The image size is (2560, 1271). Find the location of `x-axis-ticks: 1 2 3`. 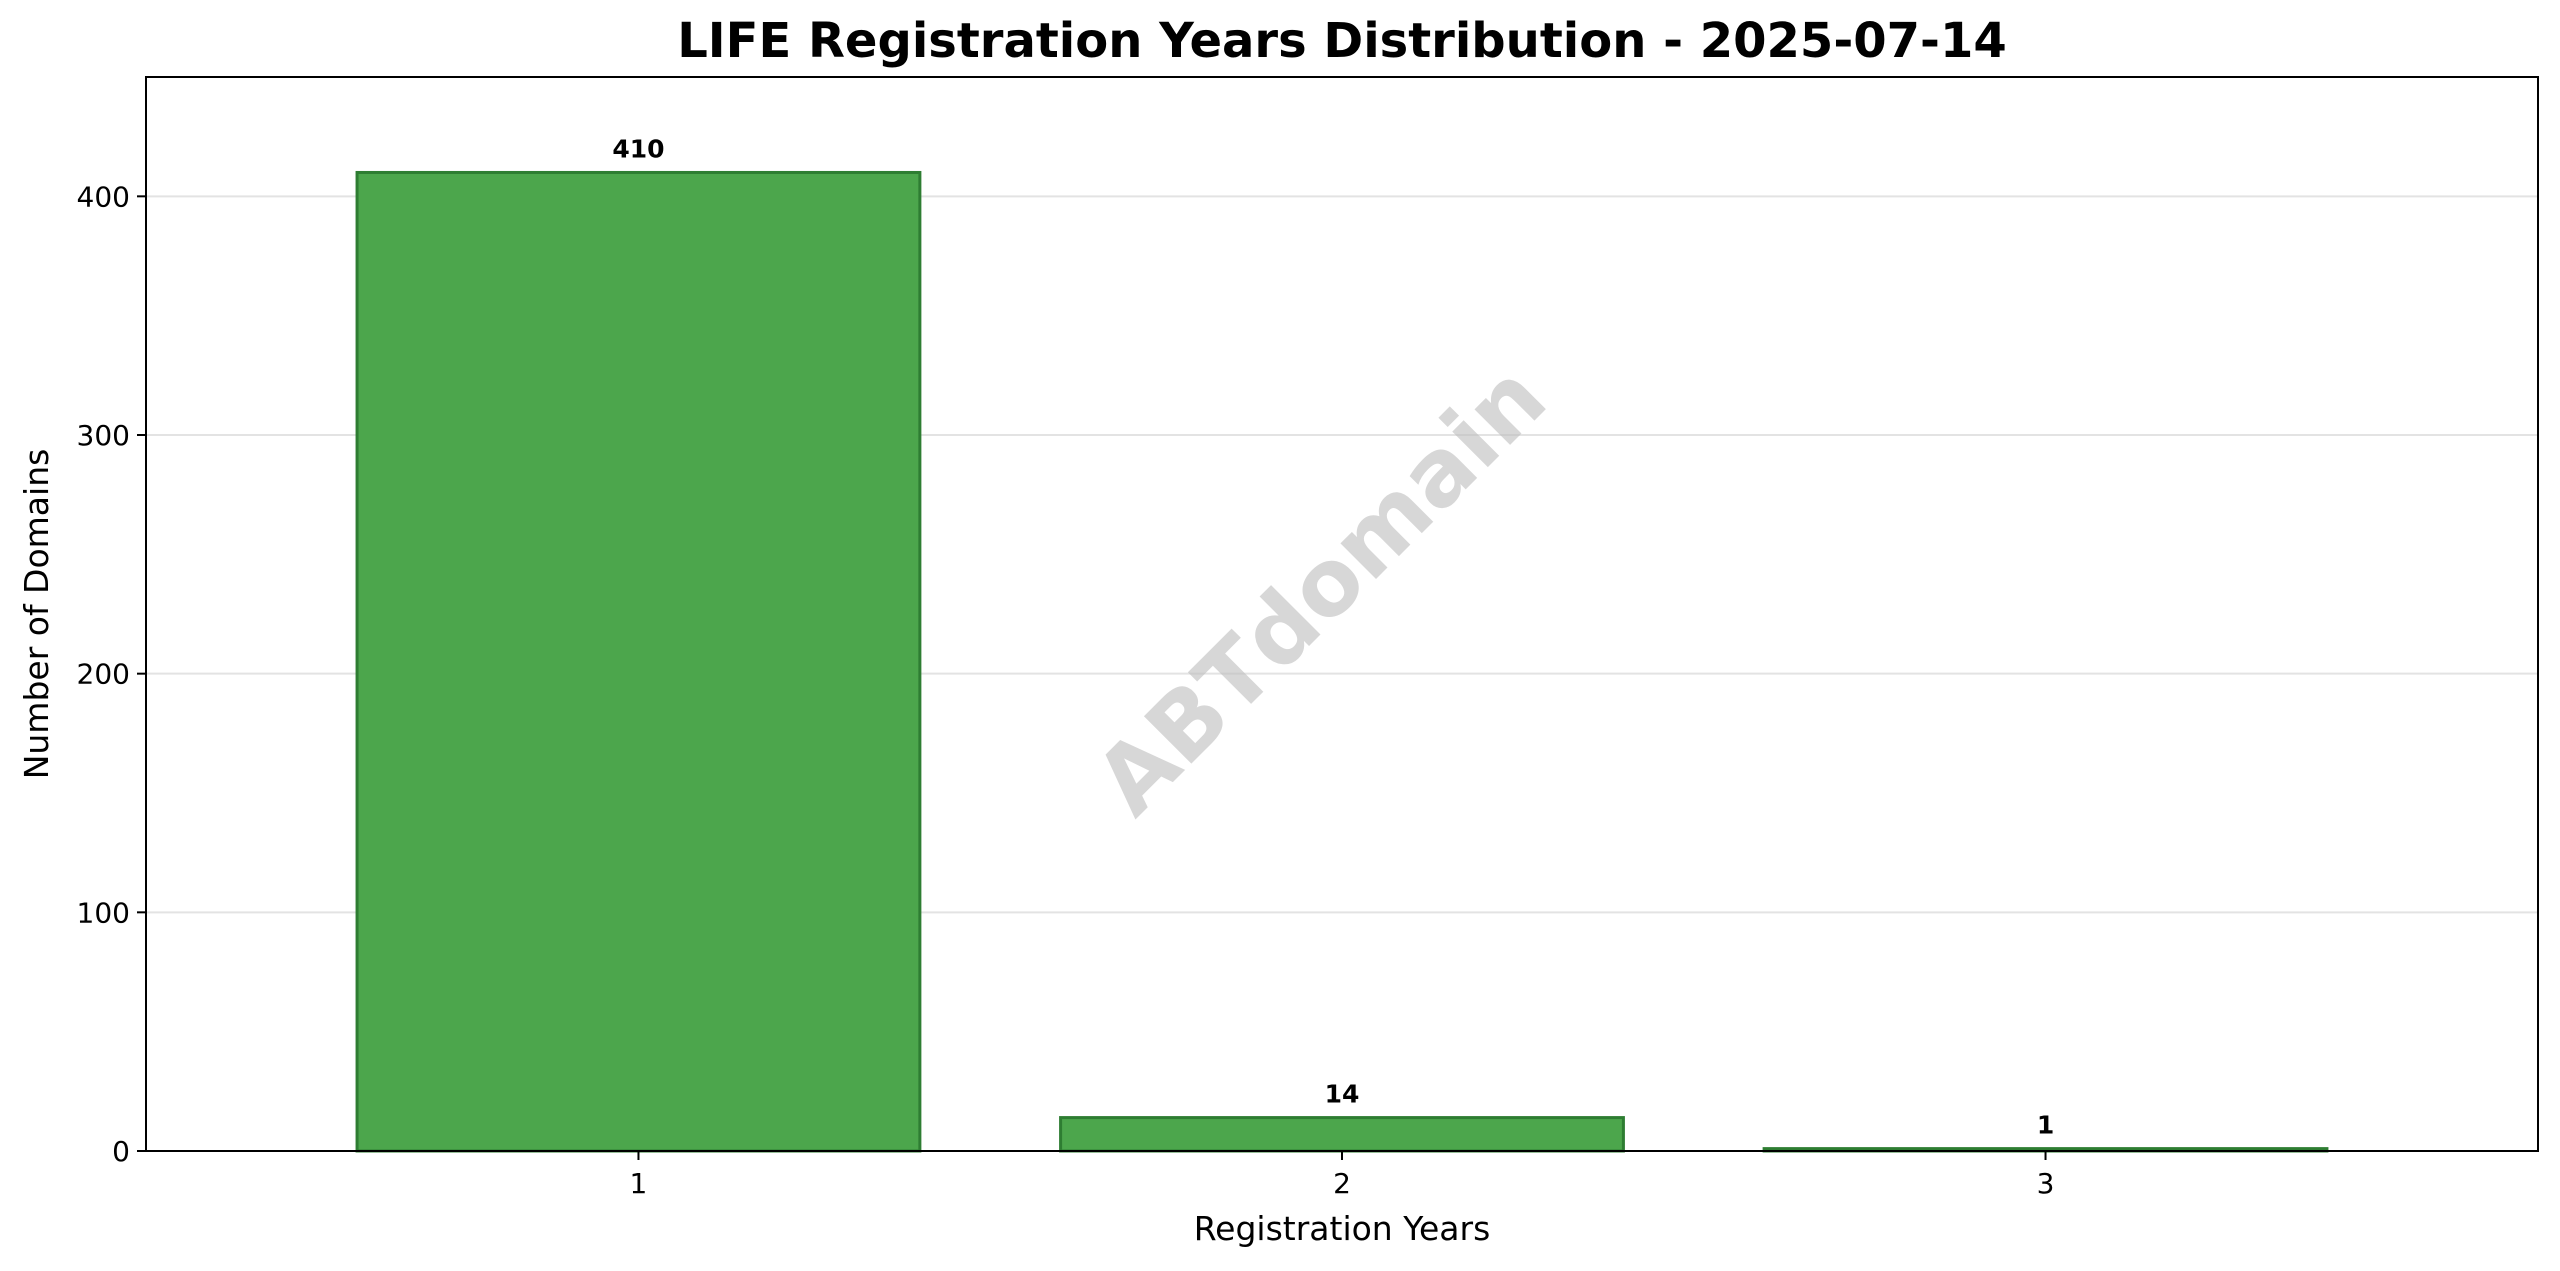

x-axis-ticks: 1 2 3 is located at coordinates (1342, 1175).